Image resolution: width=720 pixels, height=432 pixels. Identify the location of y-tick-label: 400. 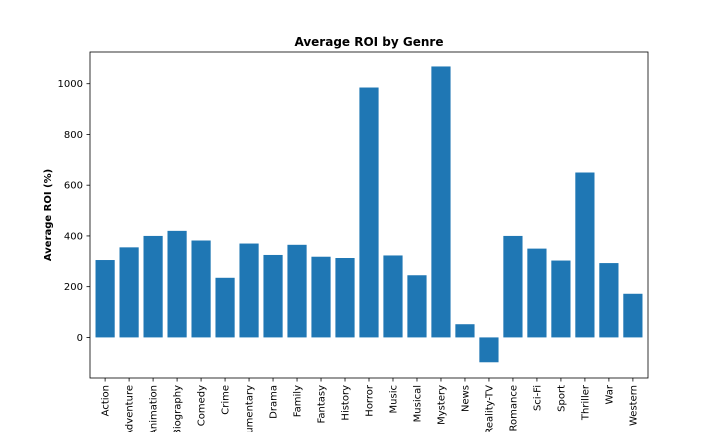
(73, 236).